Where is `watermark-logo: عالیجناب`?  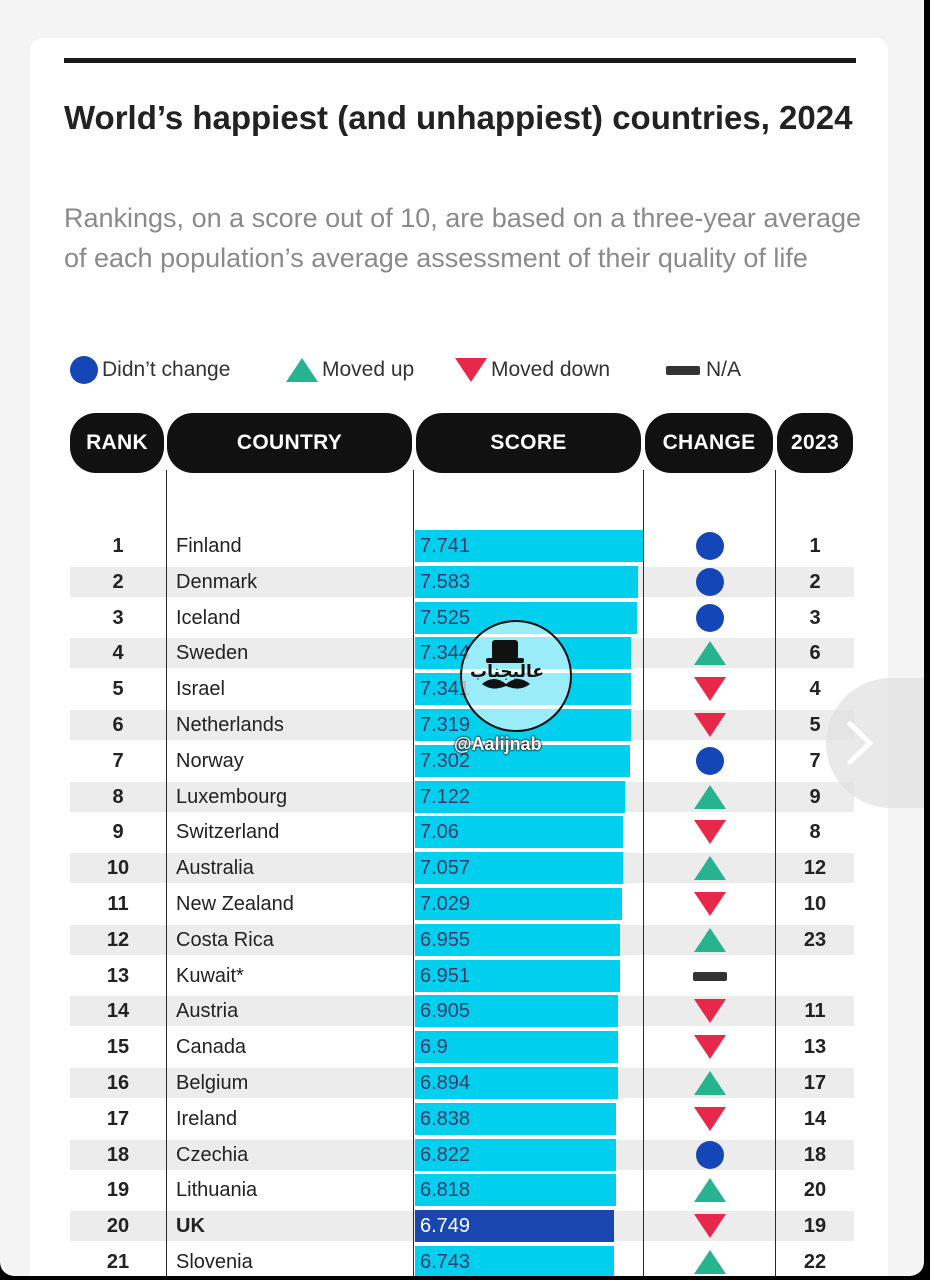 watermark-logo: عالیجناب is located at coordinates (516, 676).